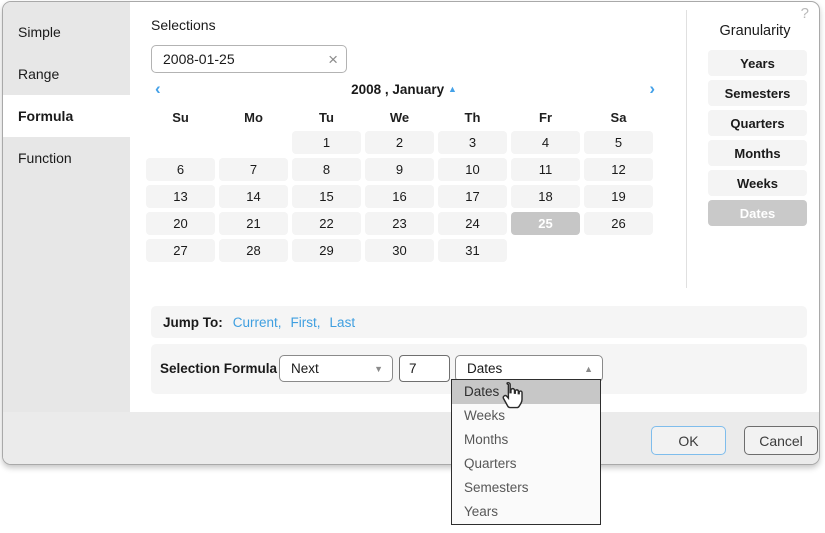 This screenshot has height=533, width=825. I want to click on date-input-value: 2008-01-25, so click(199, 59).